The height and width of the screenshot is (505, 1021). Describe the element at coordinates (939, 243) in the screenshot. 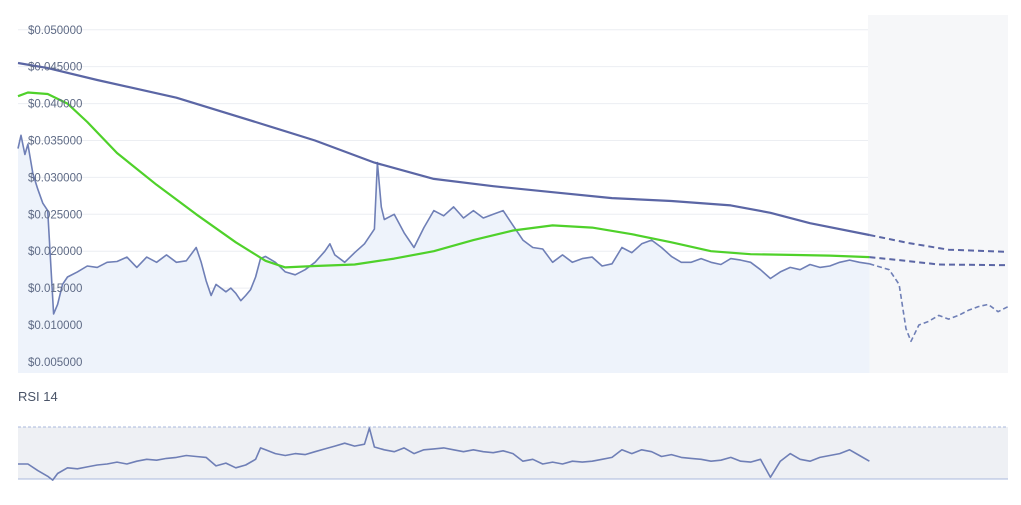

I see `long-average-forecast-line` at that location.